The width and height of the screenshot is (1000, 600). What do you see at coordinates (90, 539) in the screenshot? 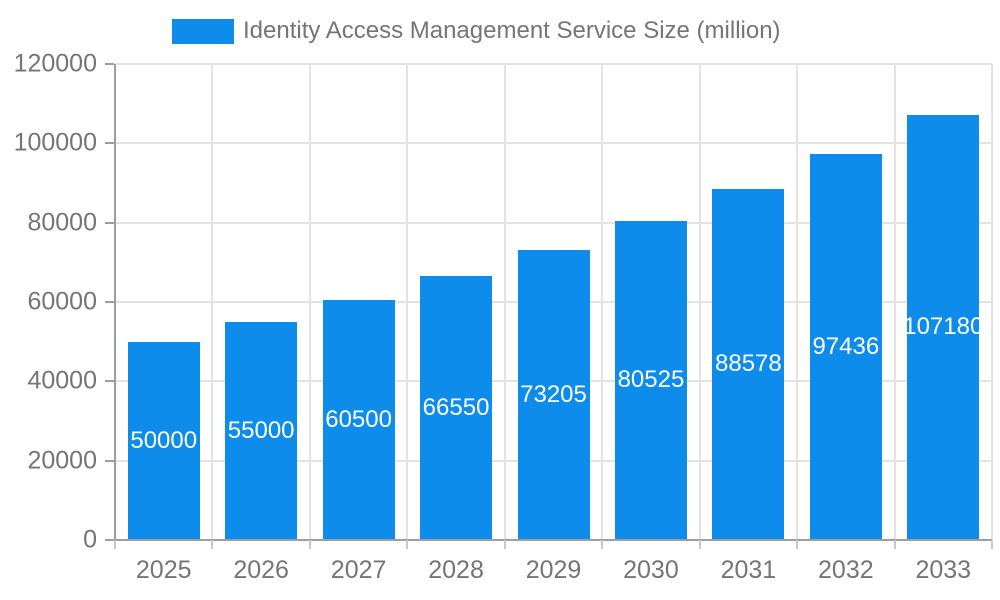
I see `y-axis-tick-label: 0` at bounding box center [90, 539].